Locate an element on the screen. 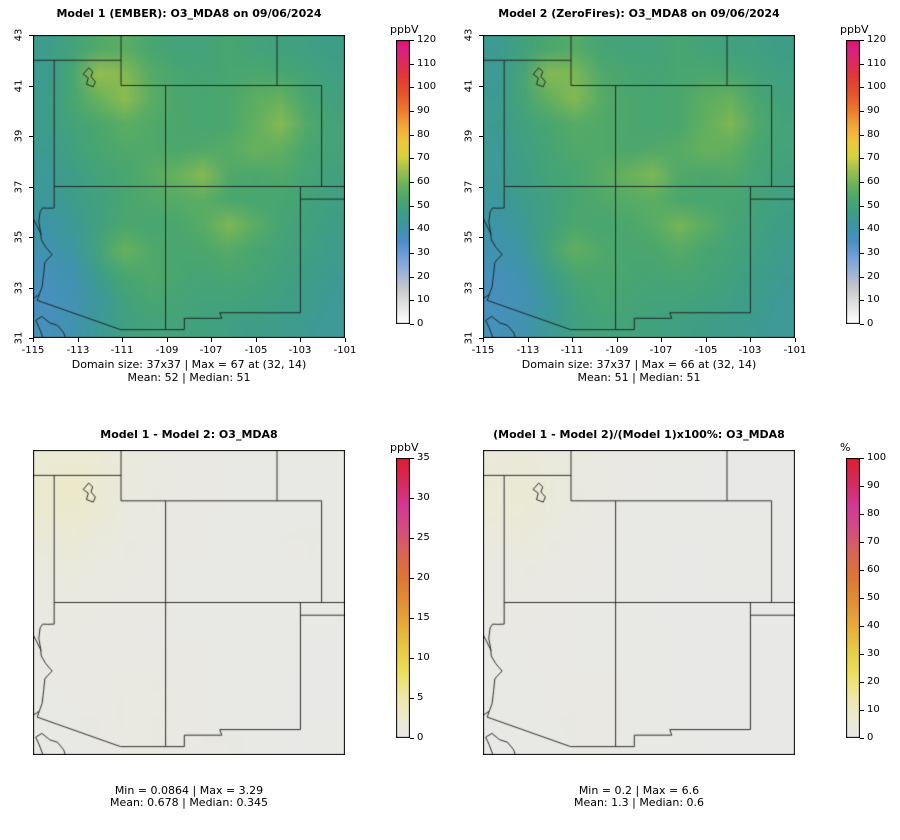 The width and height of the screenshot is (900, 840). panel4-caption-line2: Mean: 1.3 | Median: 0.6 is located at coordinates (639, 802).